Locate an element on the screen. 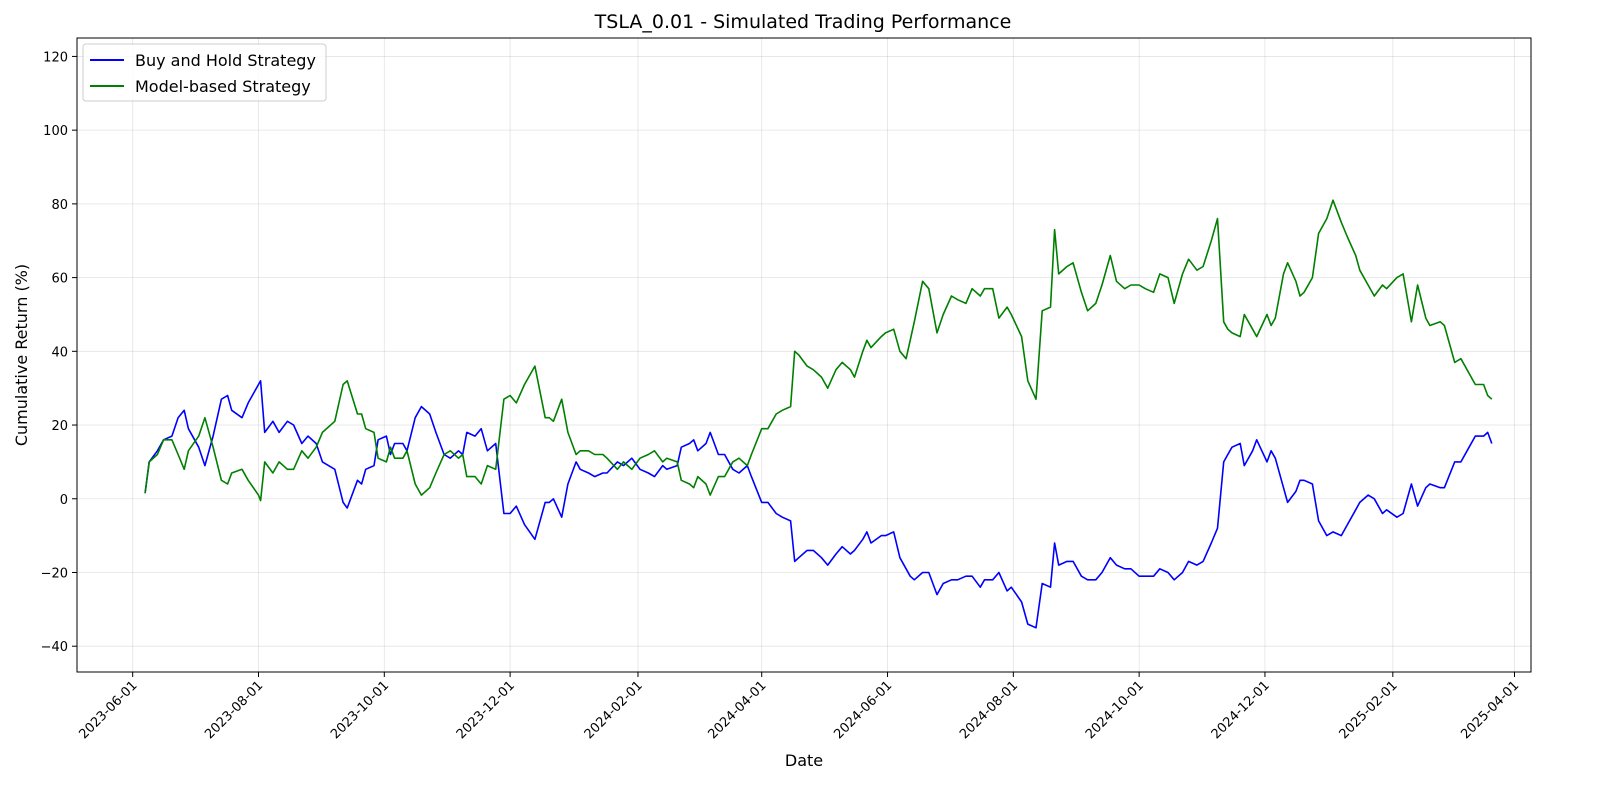  y-tick-label: 40 is located at coordinates (59, 352).